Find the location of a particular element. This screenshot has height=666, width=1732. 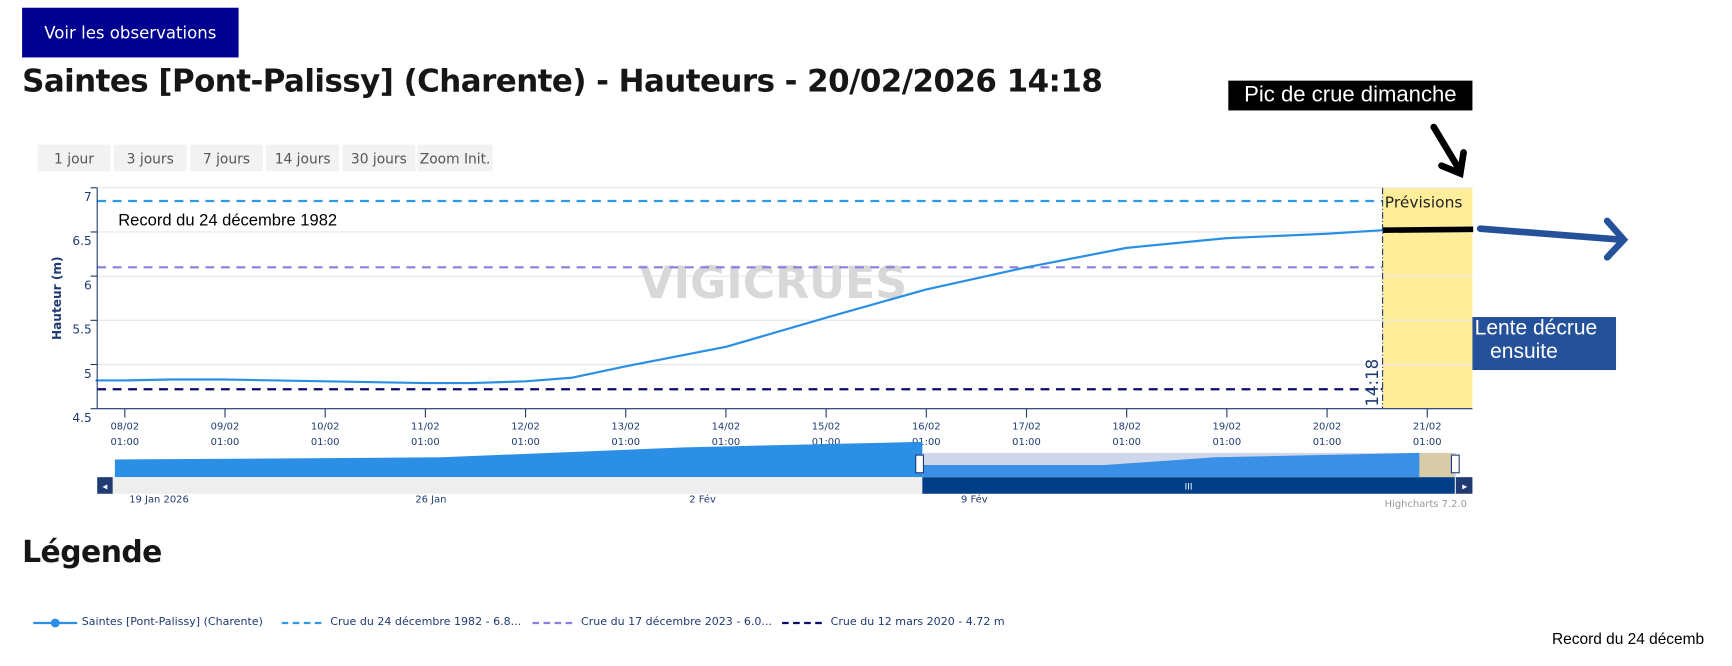

overflow-record-text: Record du 24 décemb is located at coordinates (1628, 638).